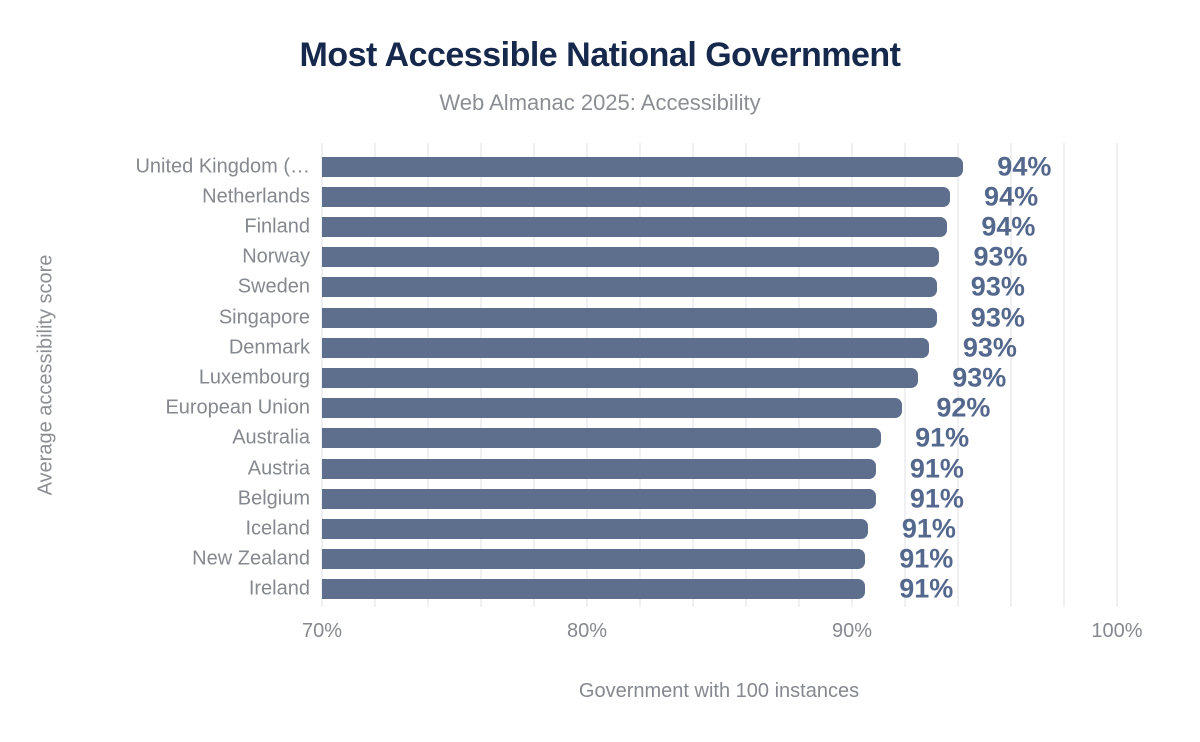  What do you see at coordinates (1117, 631) in the screenshot?
I see `x-tick-label: 100%` at bounding box center [1117, 631].